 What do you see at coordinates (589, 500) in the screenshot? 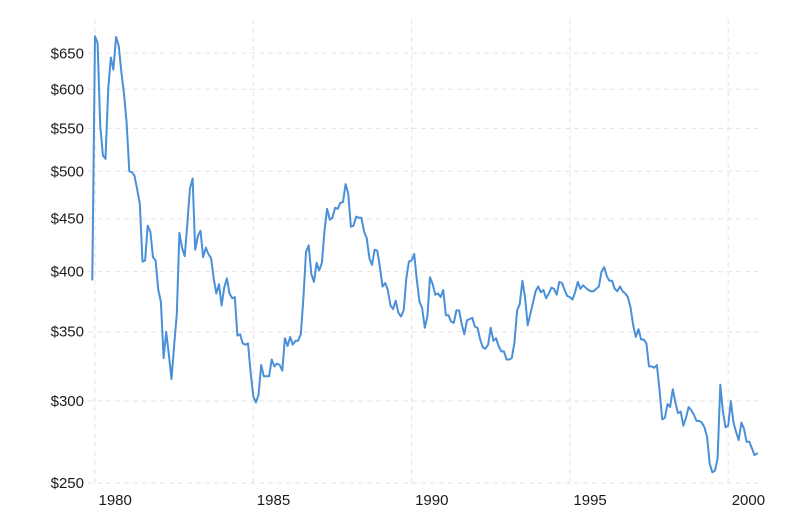
I see `x-axis-tick-label: 1995` at bounding box center [589, 500].